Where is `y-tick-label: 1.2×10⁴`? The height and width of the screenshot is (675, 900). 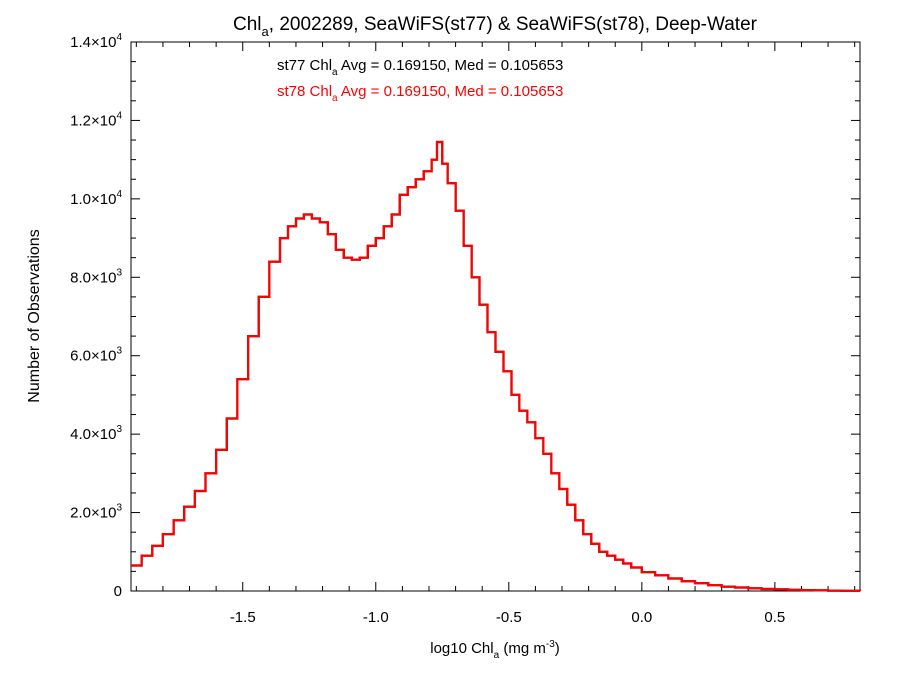
y-tick-label: 1.2×10⁴ is located at coordinates (96, 119).